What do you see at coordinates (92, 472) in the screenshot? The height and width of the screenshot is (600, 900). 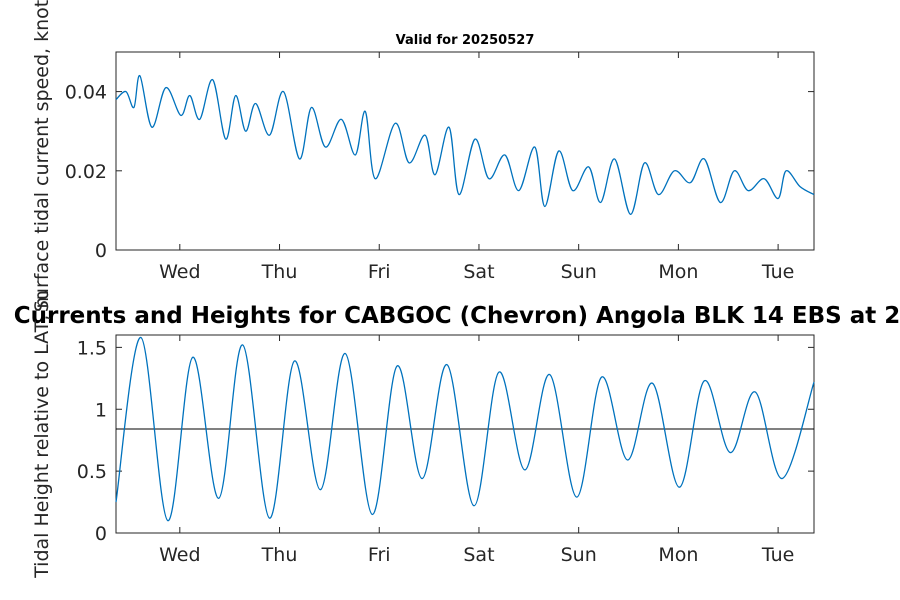 I see `tidal-height-ytick-label: 0.5` at bounding box center [92, 472].